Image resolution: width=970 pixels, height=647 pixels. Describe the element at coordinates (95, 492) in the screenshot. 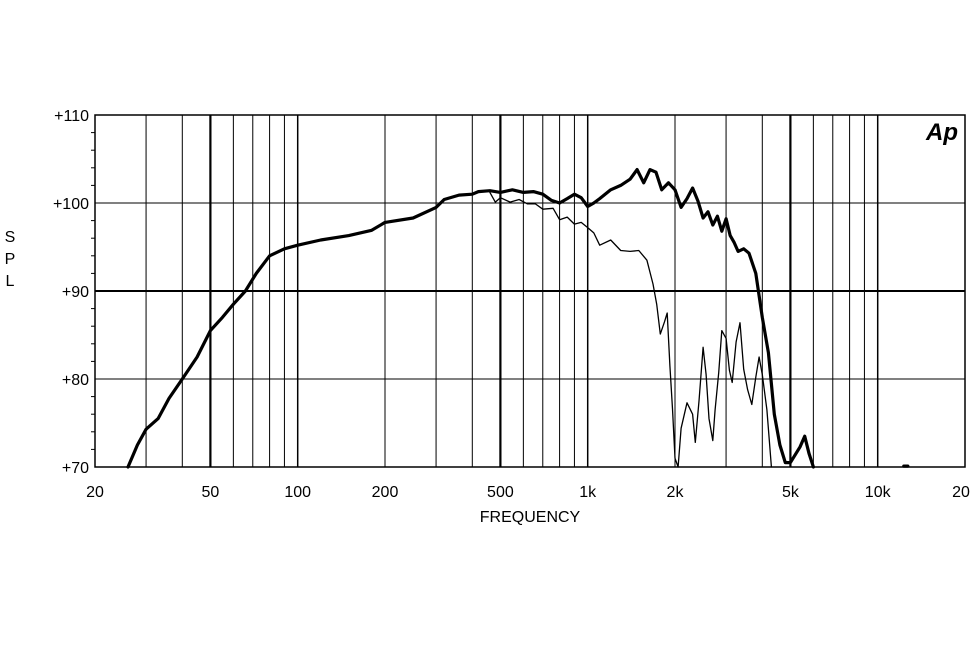

I see `x-tick-label: 20` at that location.